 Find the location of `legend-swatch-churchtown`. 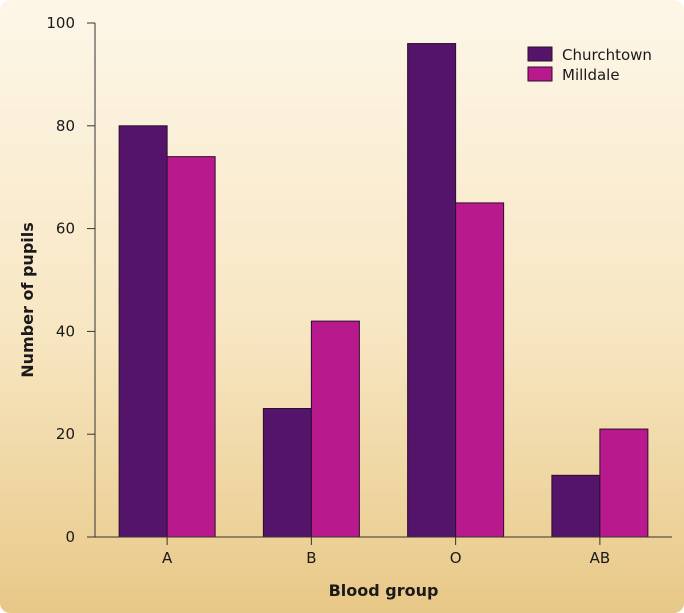

legend-swatch-churchtown is located at coordinates (540, 54).